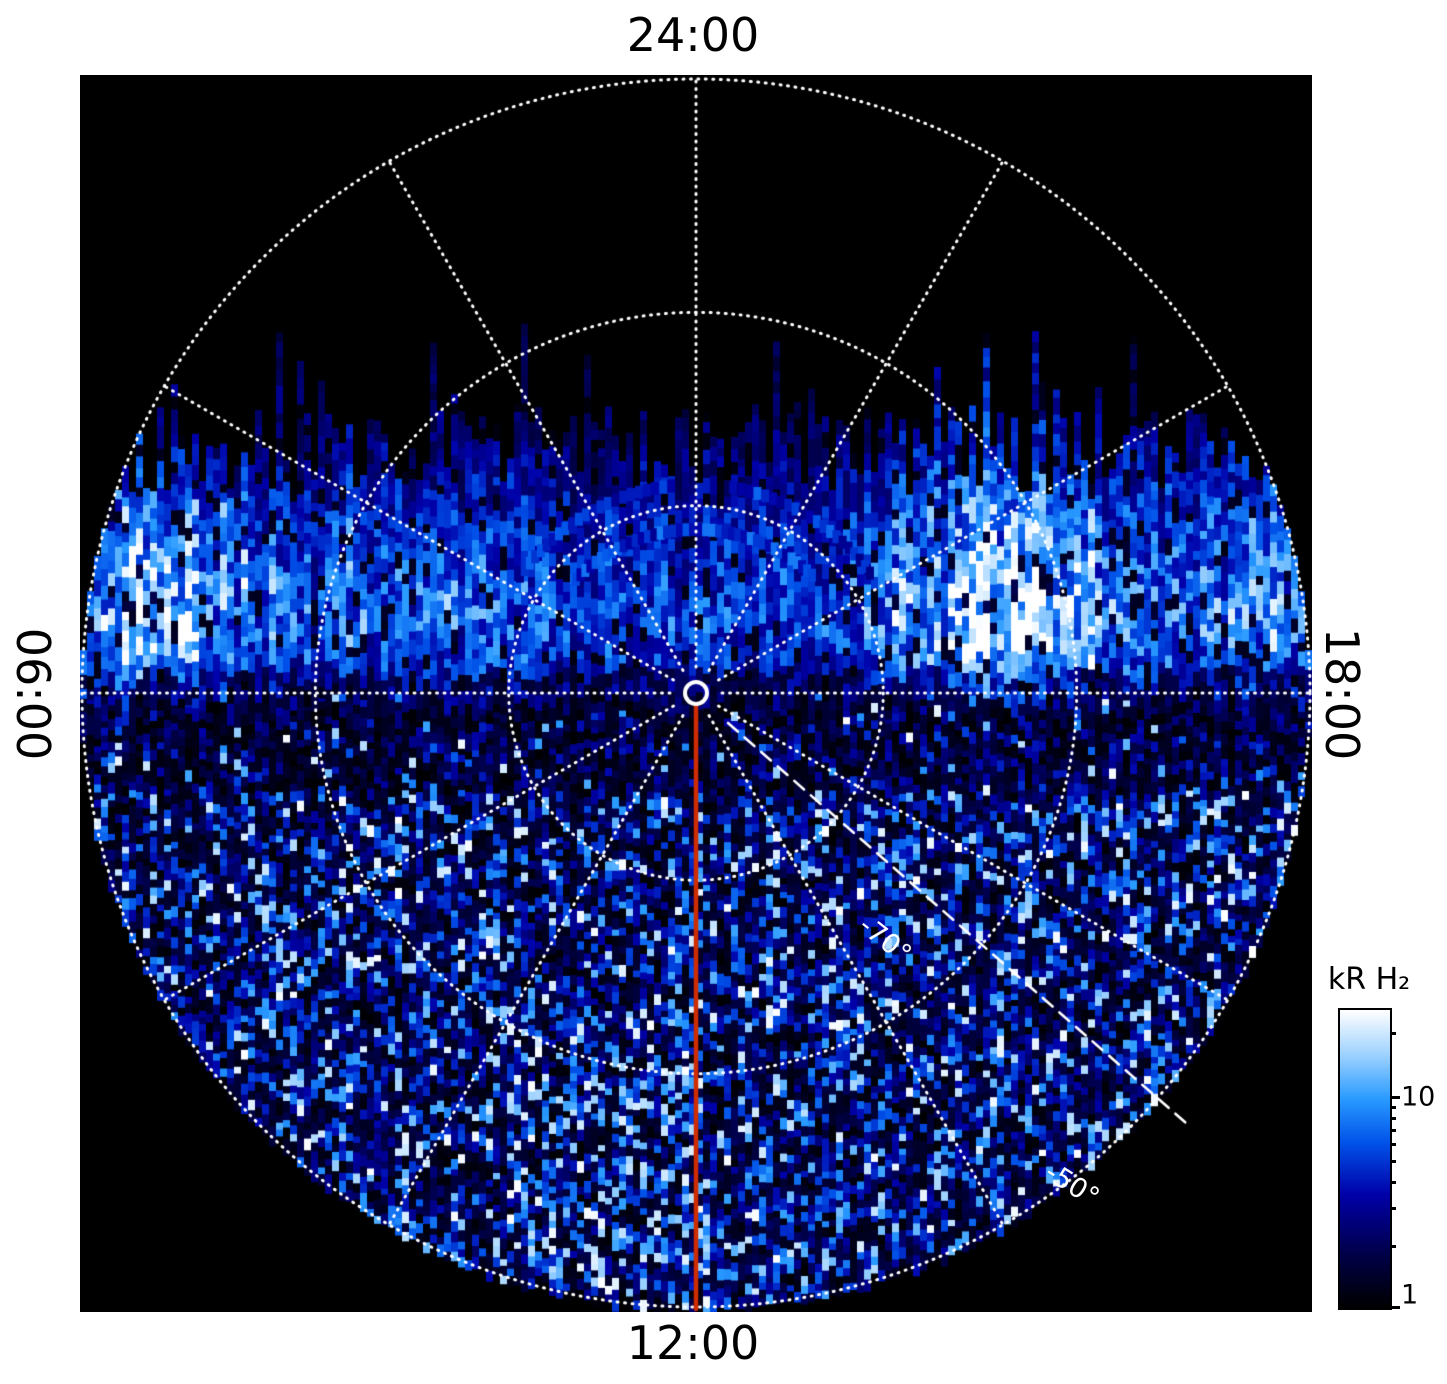 The width and height of the screenshot is (1447, 1384). What do you see at coordinates (1342, 694) in the screenshot?
I see `local-time-label-1800: 18:00` at bounding box center [1342, 694].